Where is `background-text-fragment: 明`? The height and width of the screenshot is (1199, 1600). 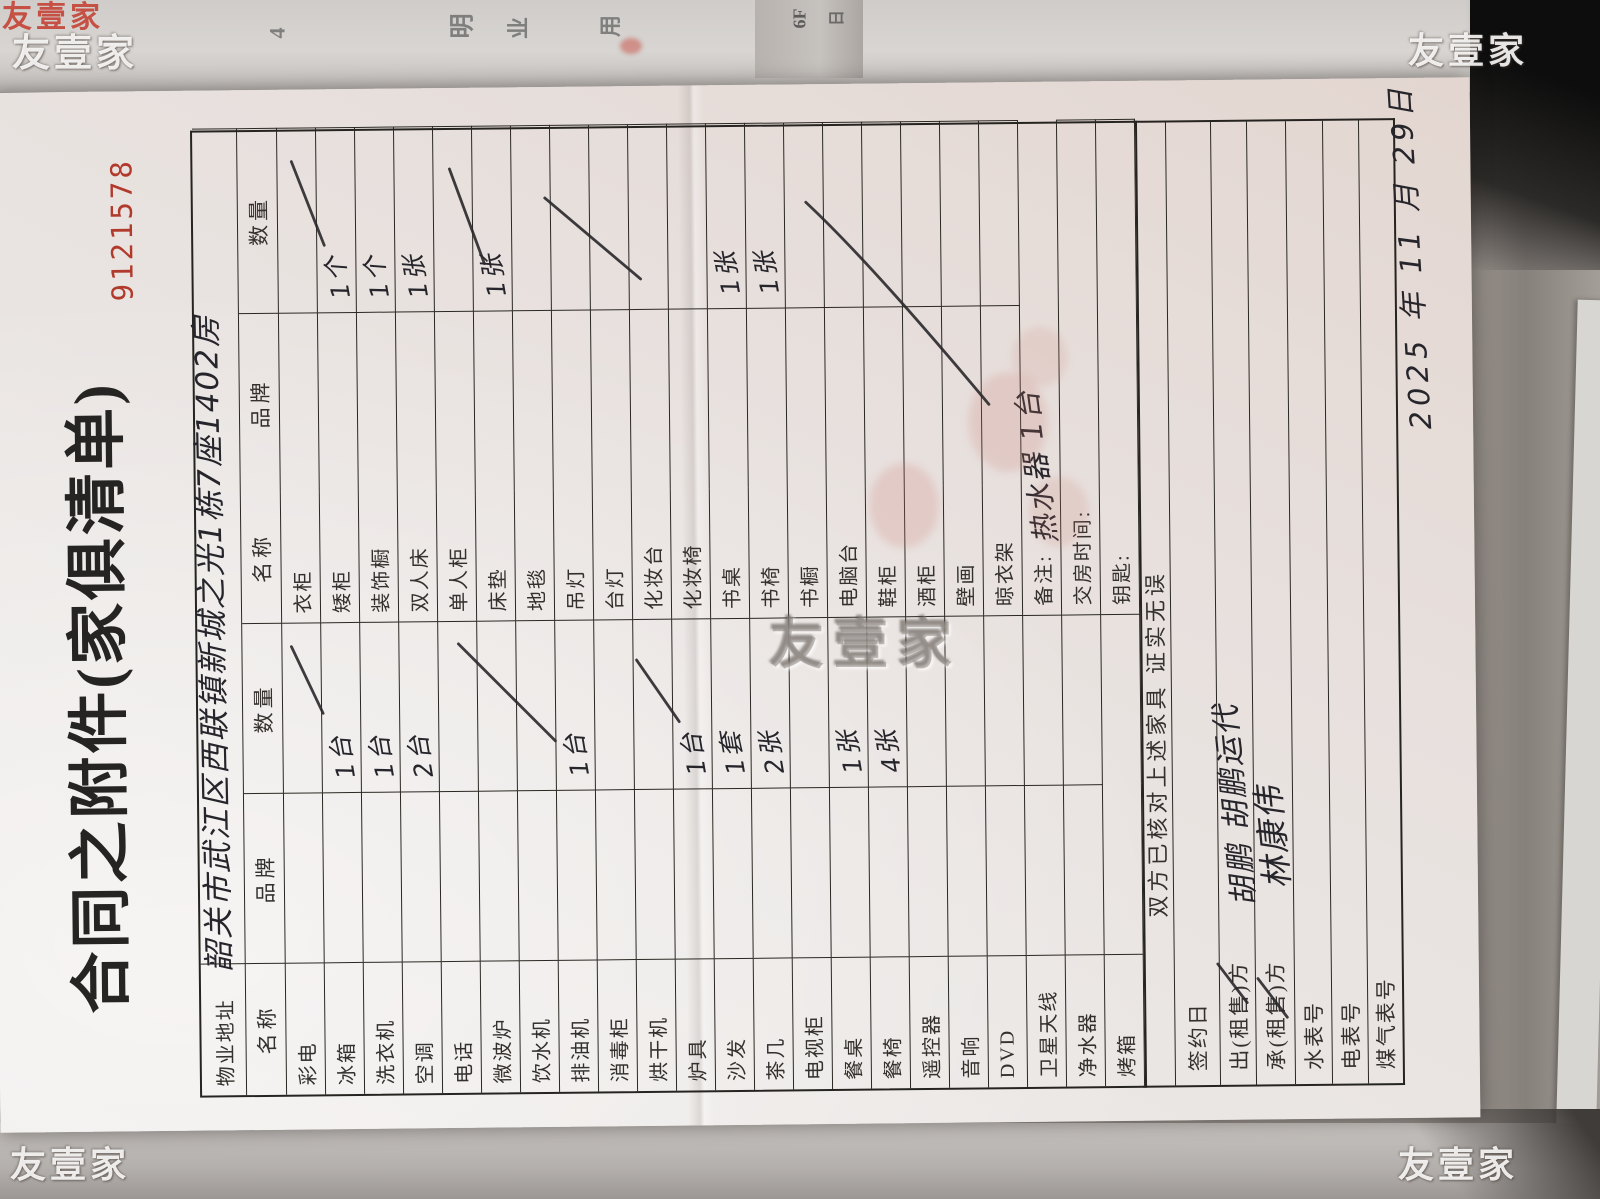 background-text-fragment: 明 is located at coordinates (463, 26).